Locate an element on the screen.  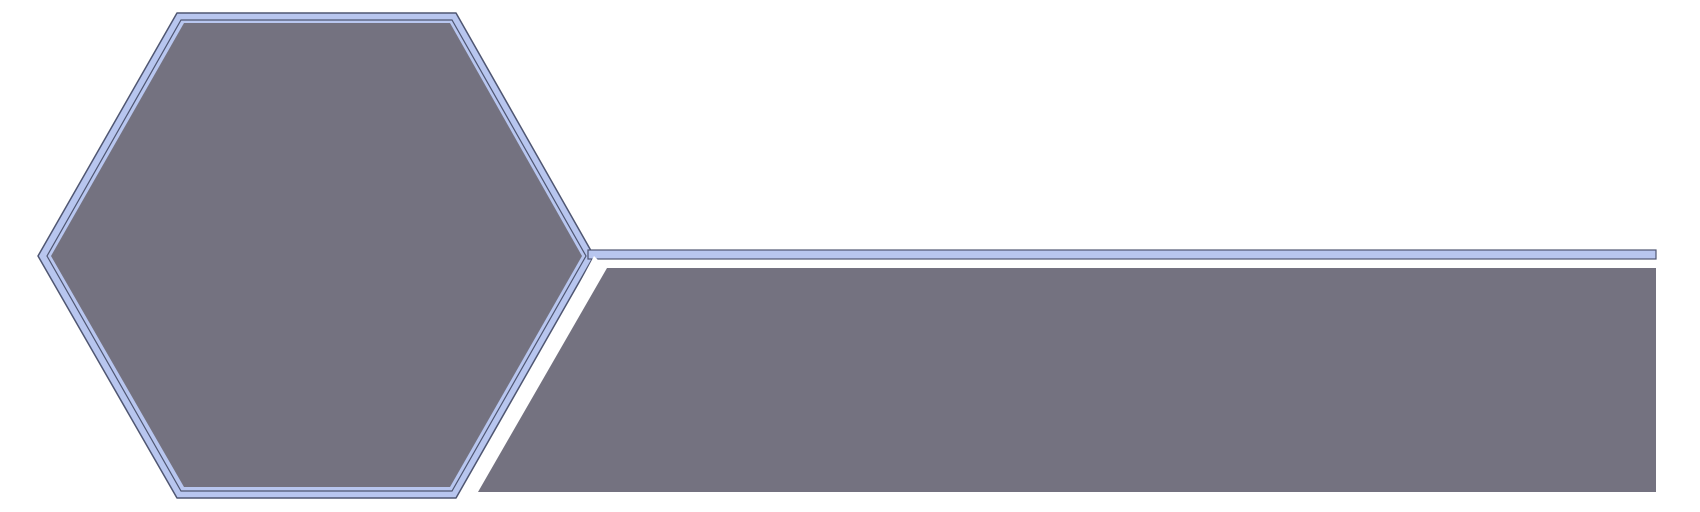
connector-stripe is located at coordinates (1122, 254).